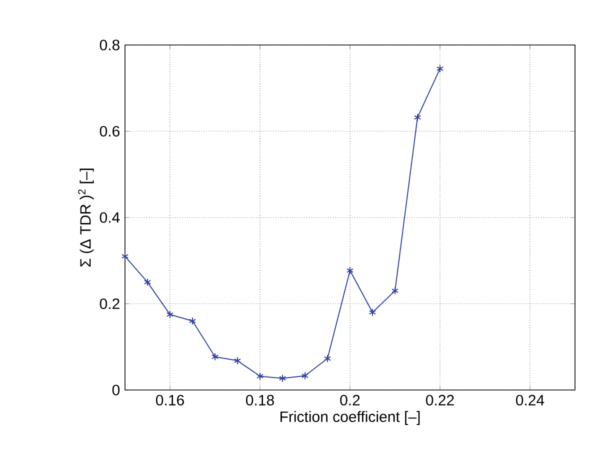  What do you see at coordinates (110, 217) in the screenshot?
I see `y-tick-label: 0.4` at bounding box center [110, 217].